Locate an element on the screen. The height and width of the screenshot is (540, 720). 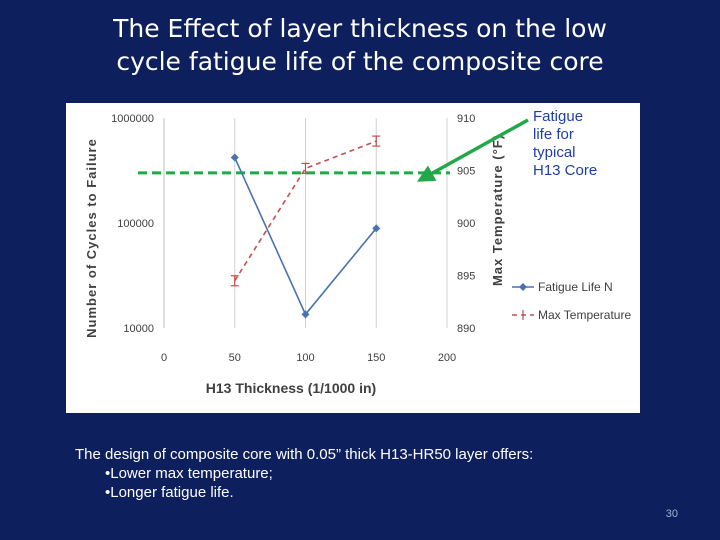
legend-label: Max Temperature is located at coordinates (584, 315).